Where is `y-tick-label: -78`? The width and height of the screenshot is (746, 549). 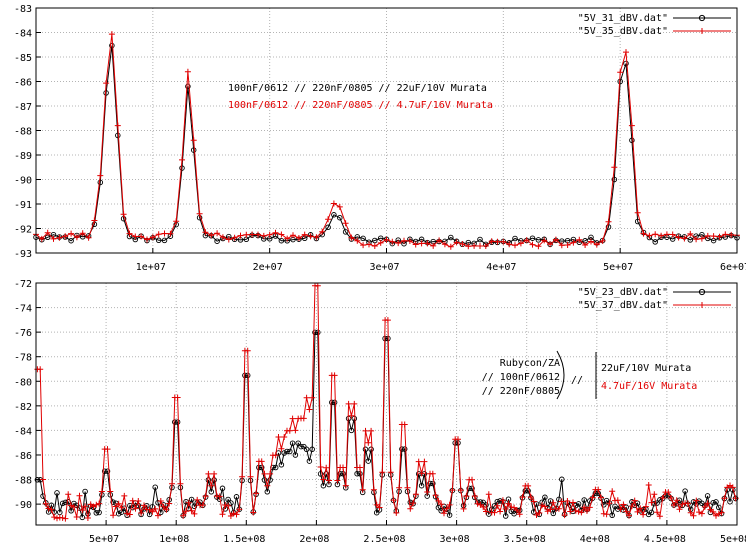
y-tick-label: -78 is located at coordinates (23, 358).